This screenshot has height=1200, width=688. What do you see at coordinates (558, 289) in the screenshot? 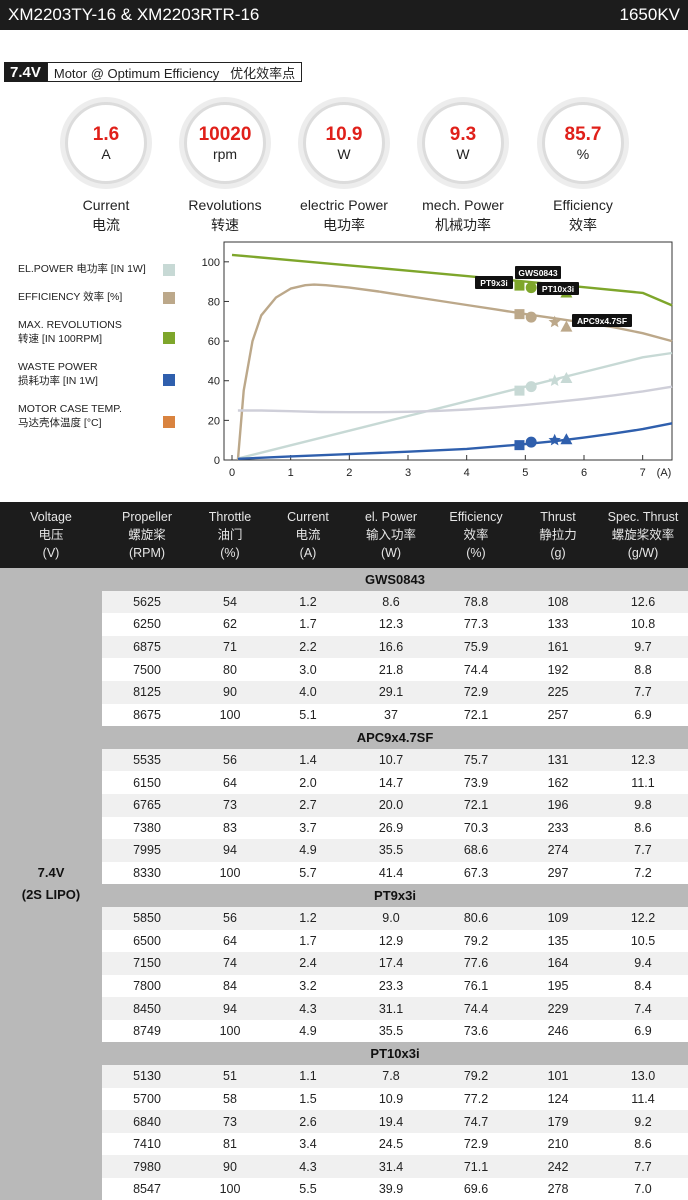
I see `data-label: PT10x3i` at bounding box center [558, 289].